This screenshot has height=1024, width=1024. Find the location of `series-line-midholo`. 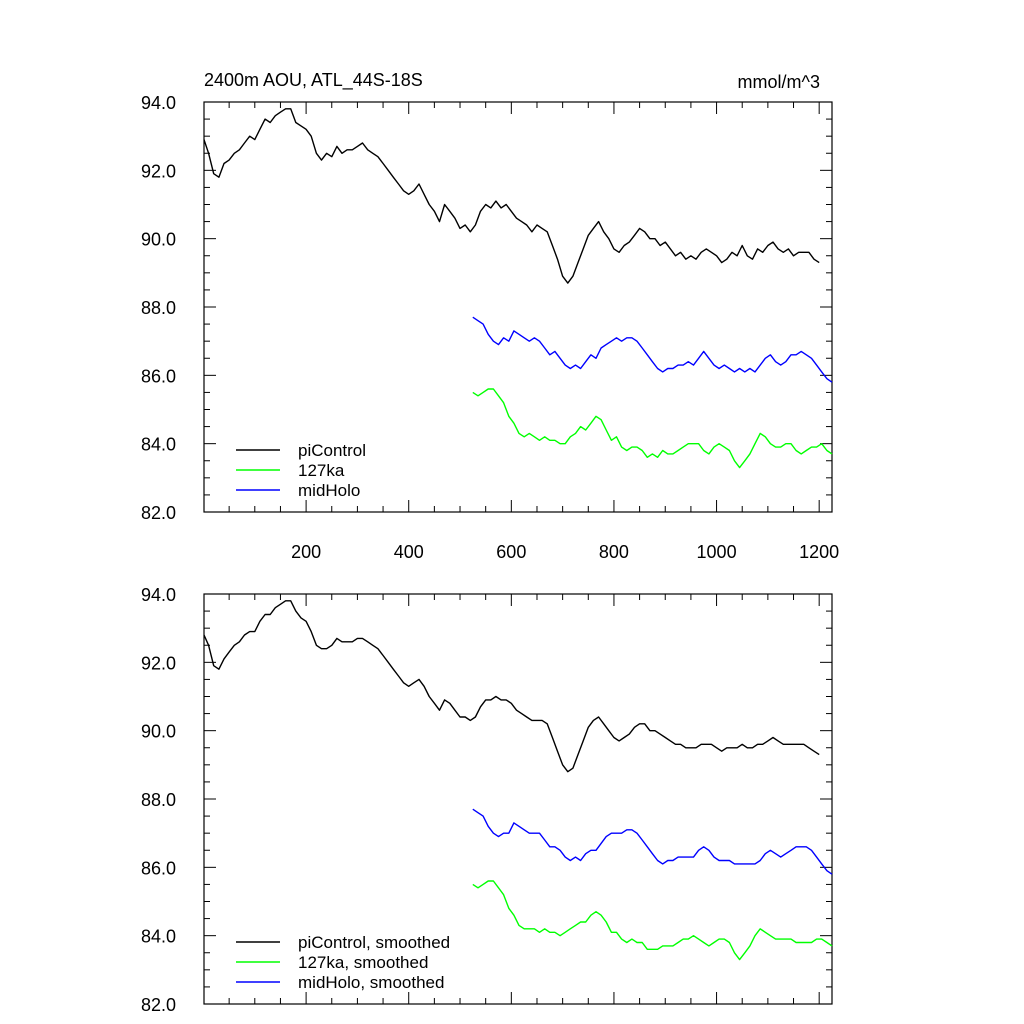

series-line-midholo is located at coordinates (652, 349).